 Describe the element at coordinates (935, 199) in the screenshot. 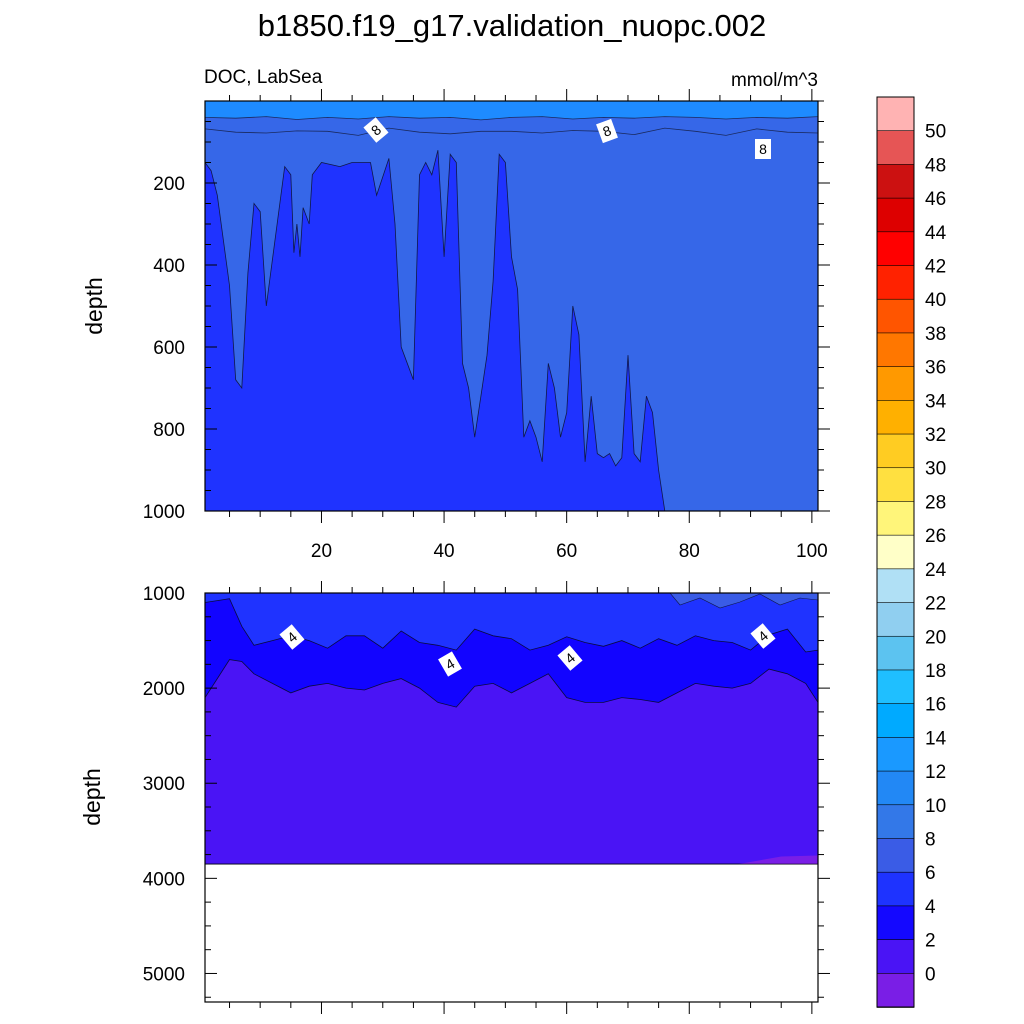

I see `colorbar-label: 46` at that location.